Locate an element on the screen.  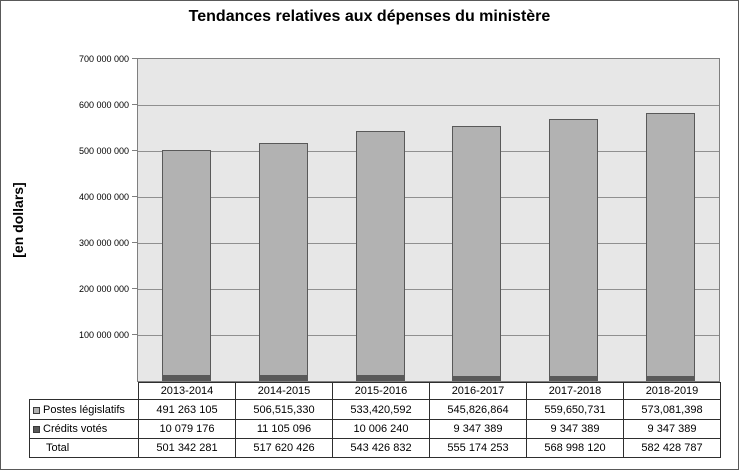
y-tick-label: 200 000 000 is located at coordinates (103, 289).